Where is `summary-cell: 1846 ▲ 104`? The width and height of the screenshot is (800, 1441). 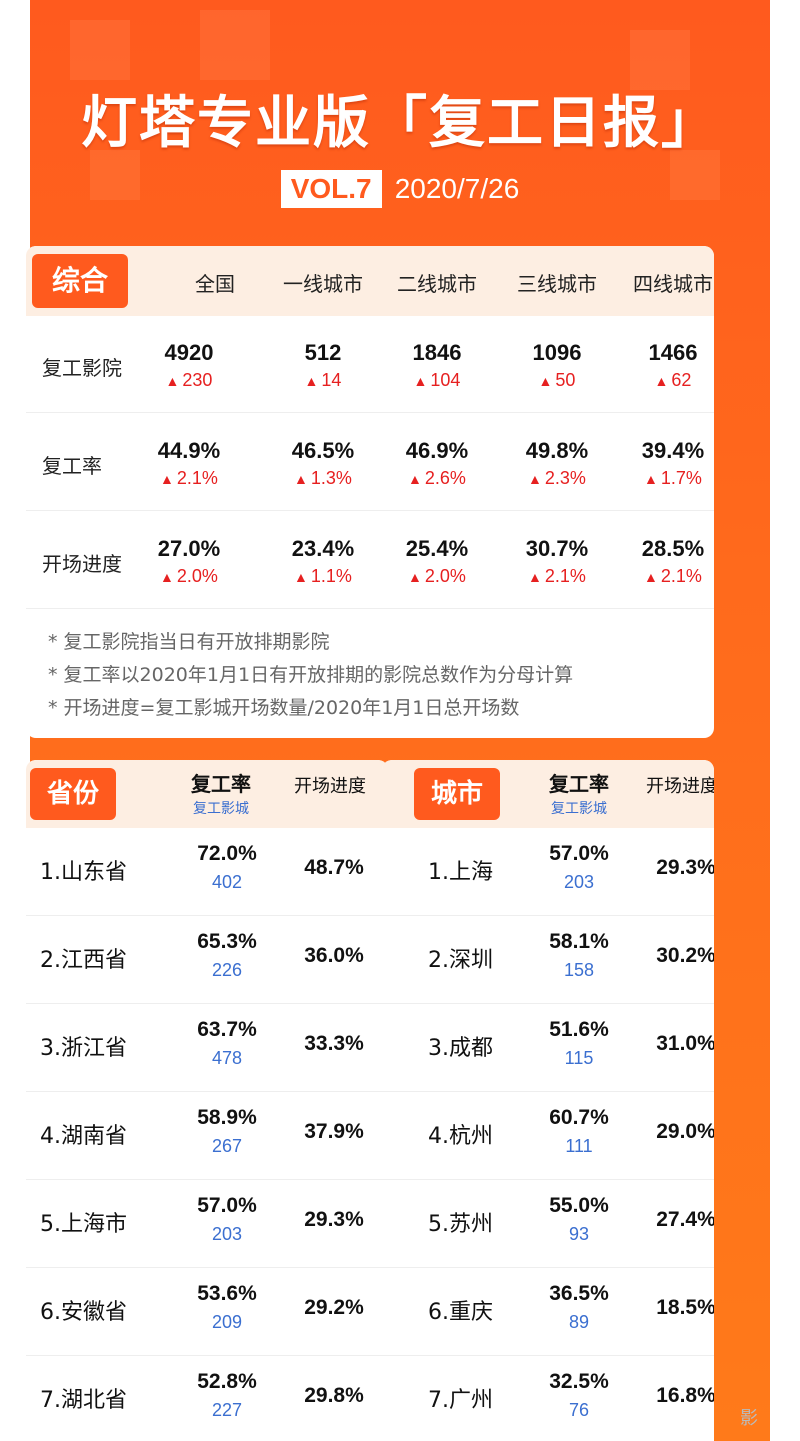 summary-cell: 1846 ▲ 104 is located at coordinates (437, 365).